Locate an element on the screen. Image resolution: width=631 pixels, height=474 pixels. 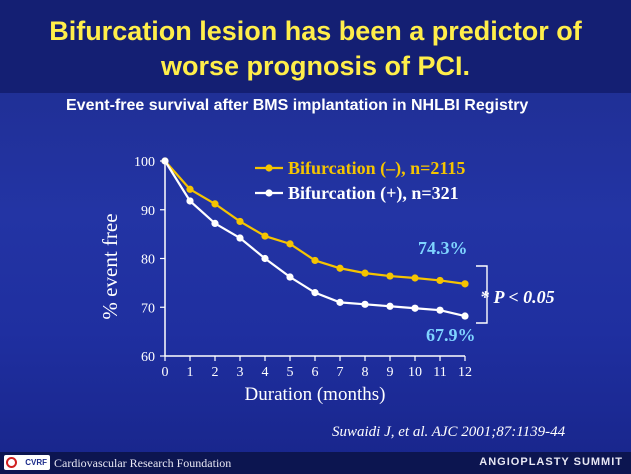
significance-bracket is located at coordinates (482, 294).